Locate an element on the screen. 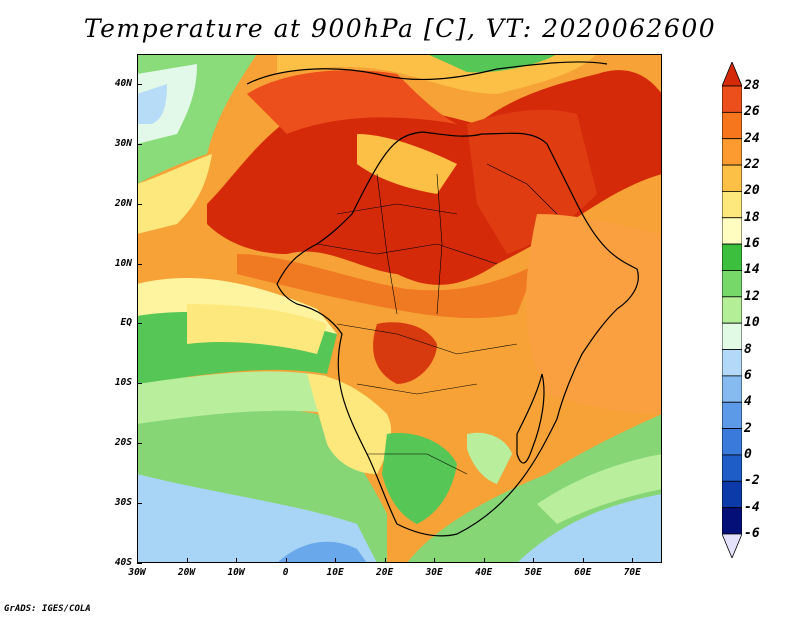 This screenshot has width=800, height=618. colorbar-level-label: 0 is located at coordinates (748, 454).